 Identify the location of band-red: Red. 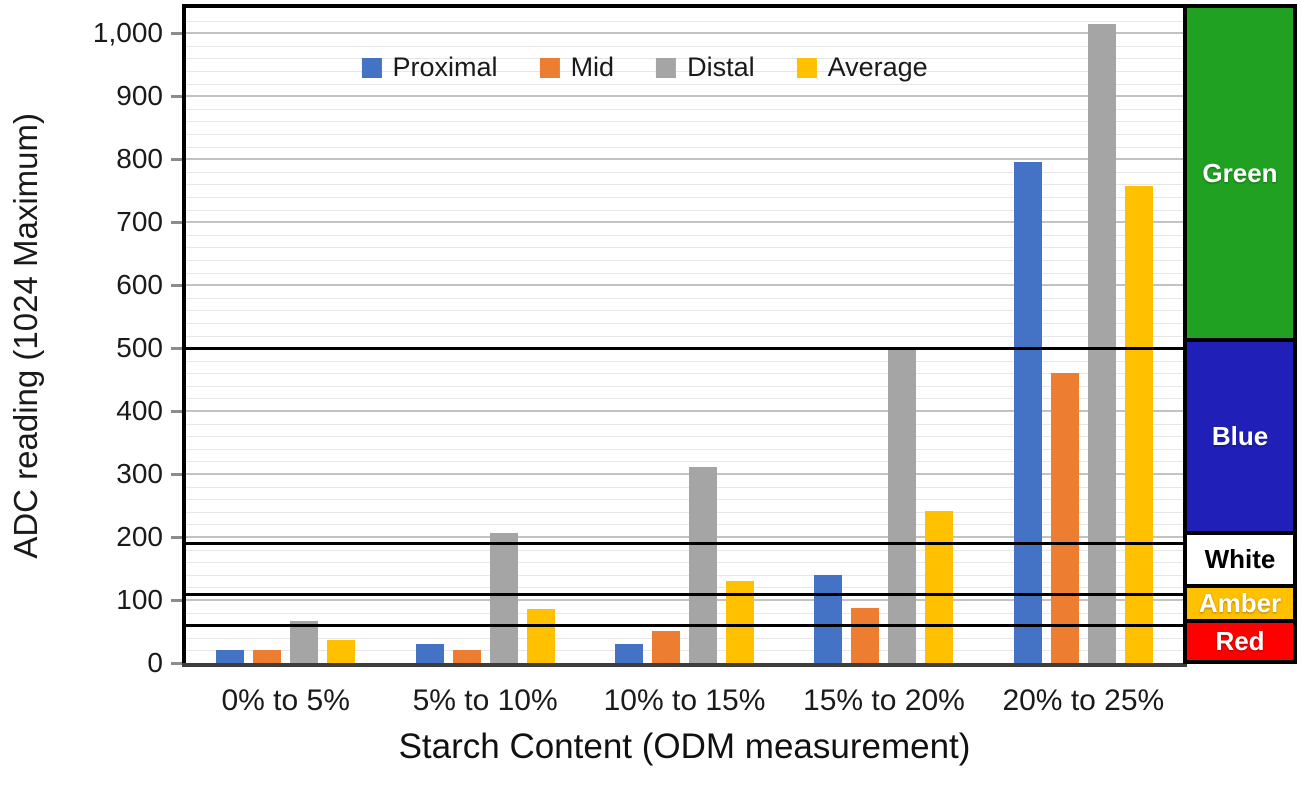
(1240, 641).